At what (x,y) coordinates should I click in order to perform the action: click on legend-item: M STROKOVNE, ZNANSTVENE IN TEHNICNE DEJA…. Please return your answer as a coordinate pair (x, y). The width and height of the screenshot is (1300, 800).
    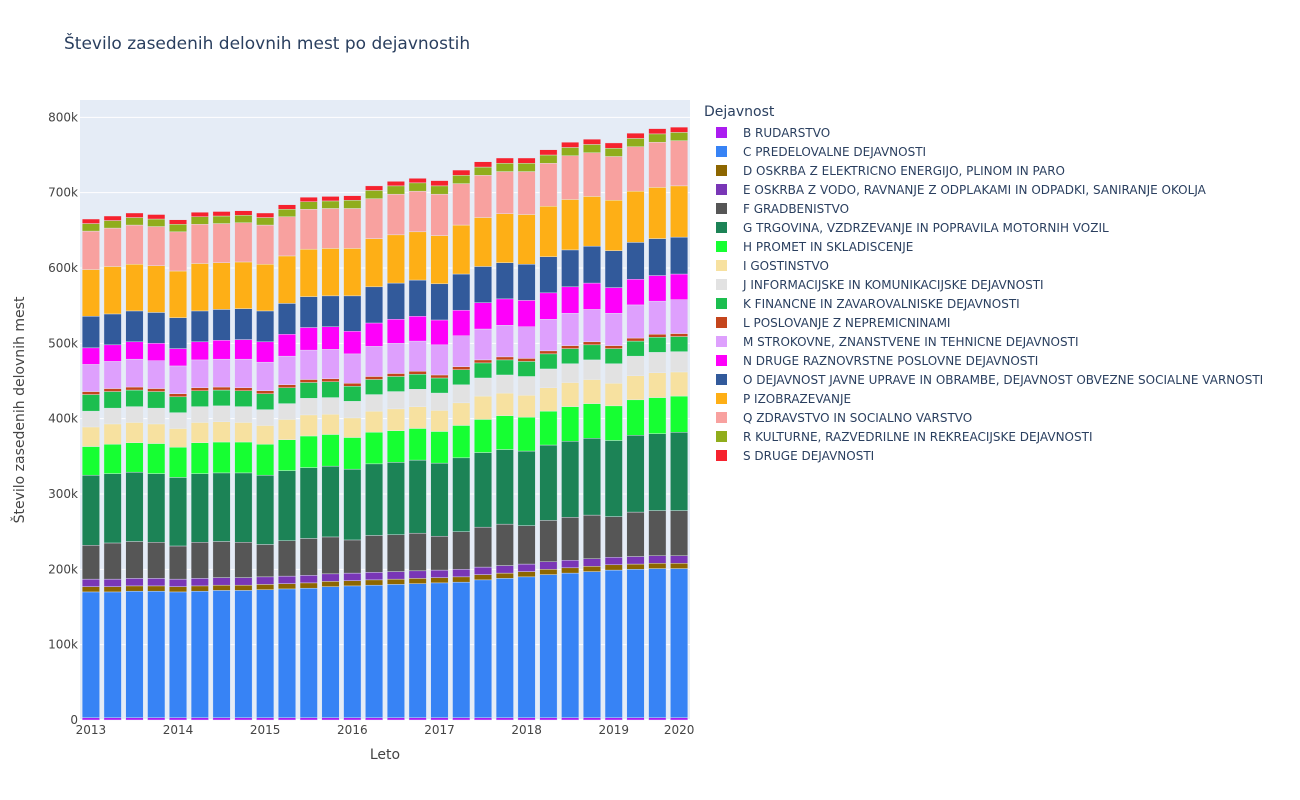
    Looking at the image, I should click on (1000, 341).